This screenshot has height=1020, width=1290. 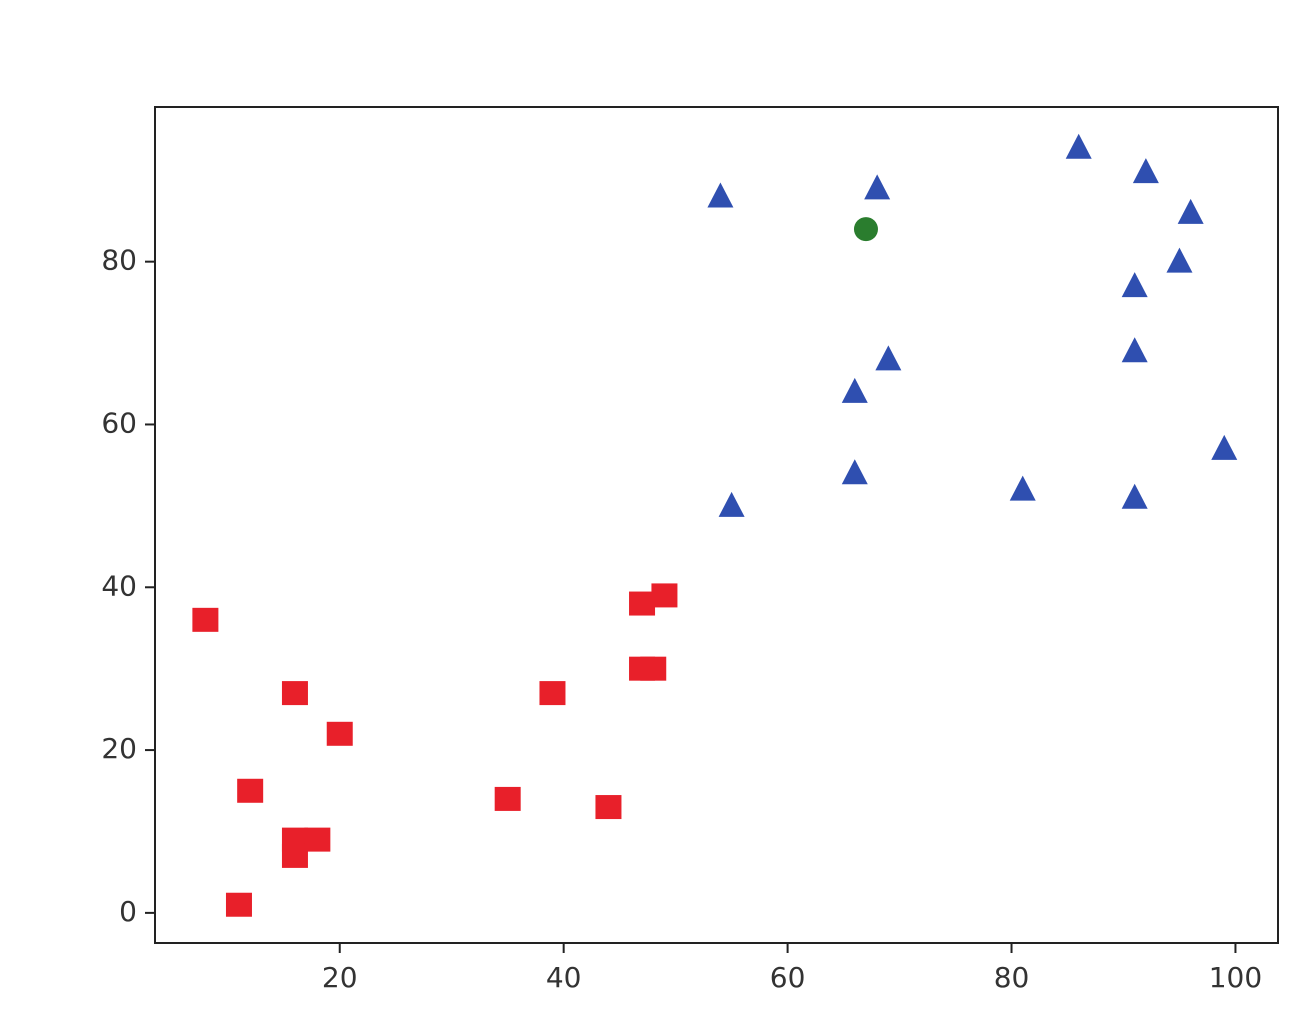 What do you see at coordinates (340, 977) in the screenshot?
I see `x-tick-label: 20` at bounding box center [340, 977].